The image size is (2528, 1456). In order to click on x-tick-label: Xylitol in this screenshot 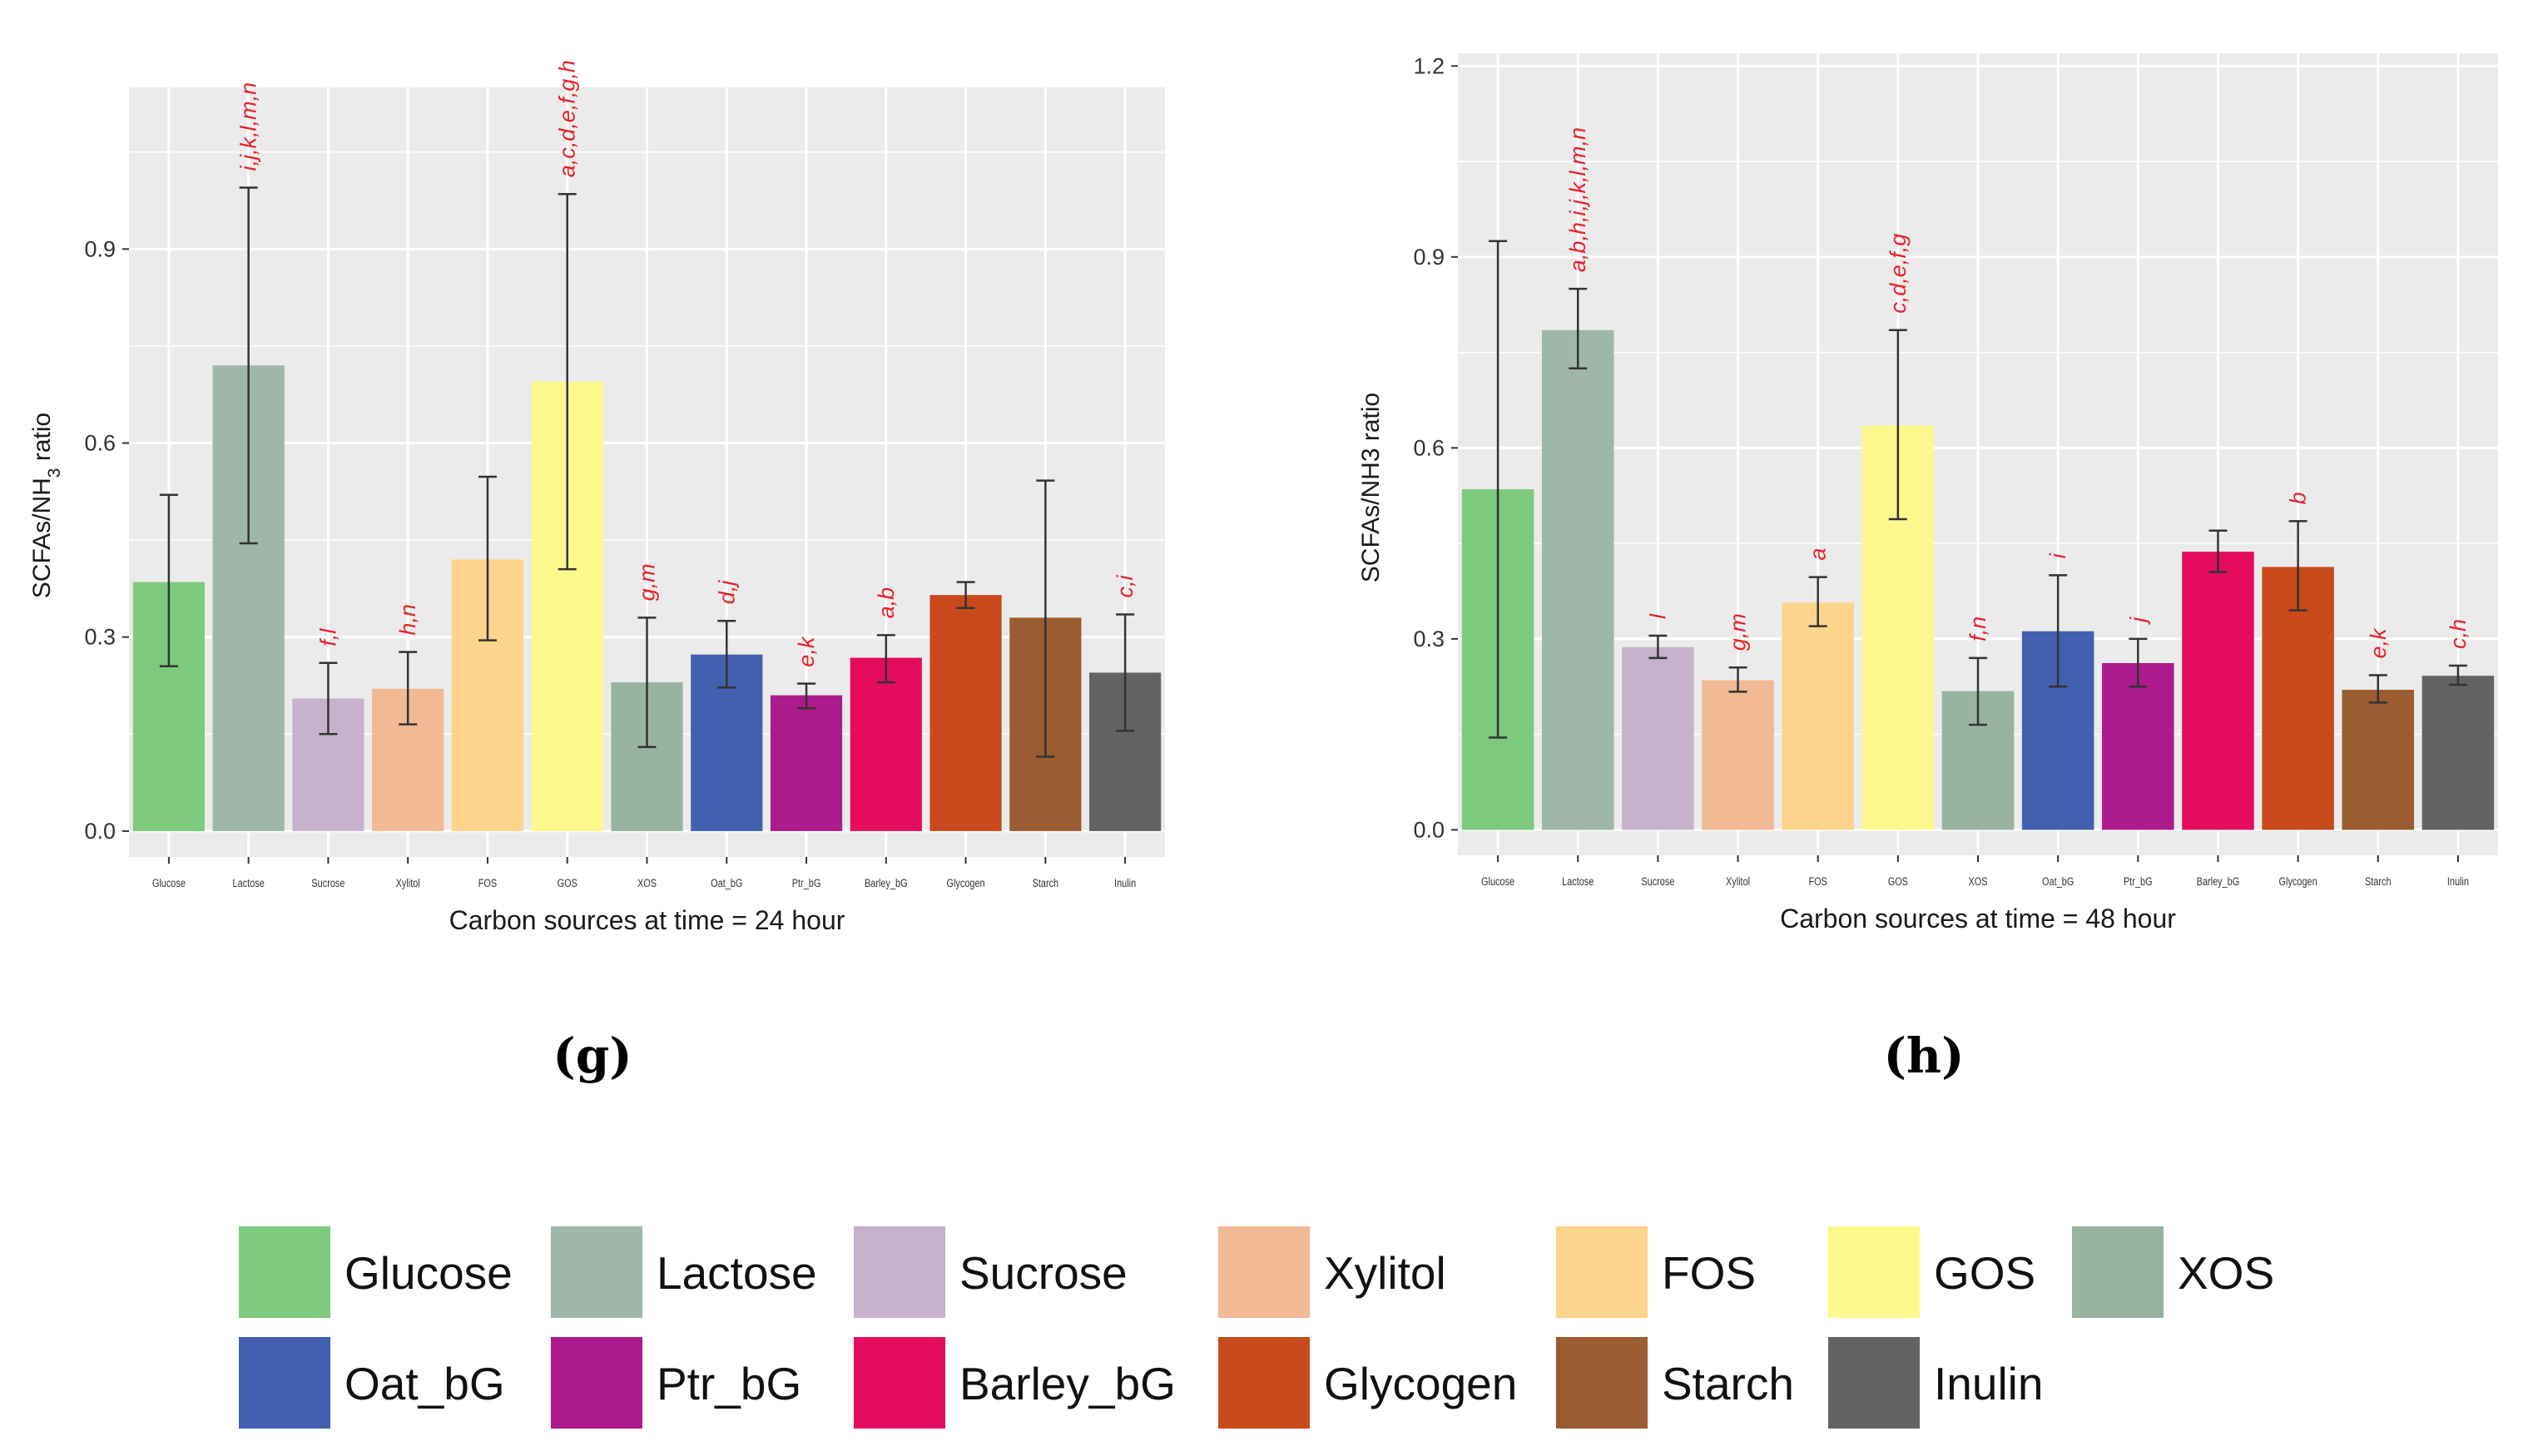, I will do `click(408, 883)`.